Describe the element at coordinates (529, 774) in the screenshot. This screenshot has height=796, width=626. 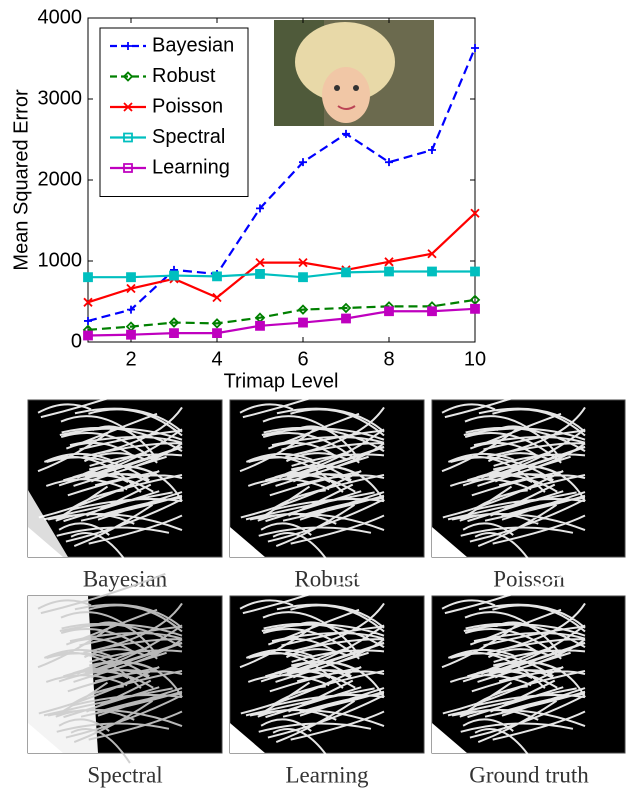
I see `panel-caption: Ground truth` at that location.